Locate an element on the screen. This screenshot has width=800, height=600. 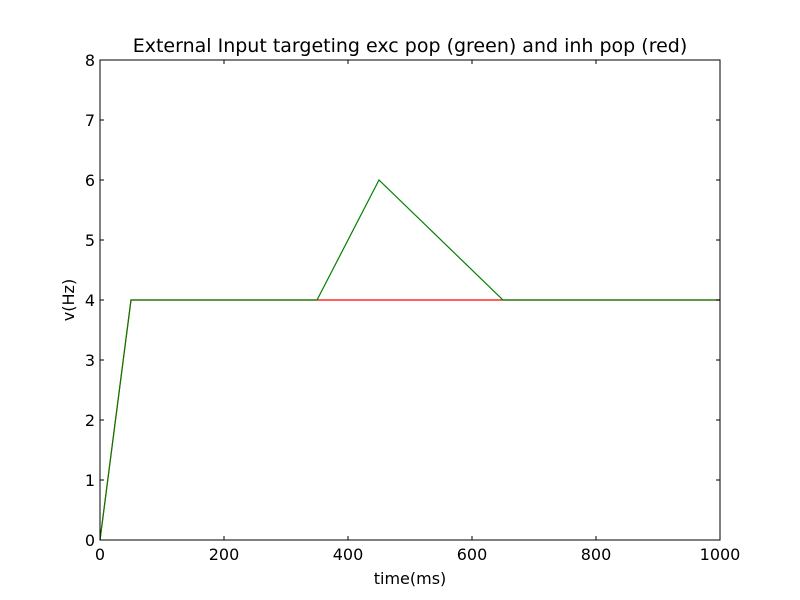
y-tick-label-0: 0 is located at coordinates (90, 540).